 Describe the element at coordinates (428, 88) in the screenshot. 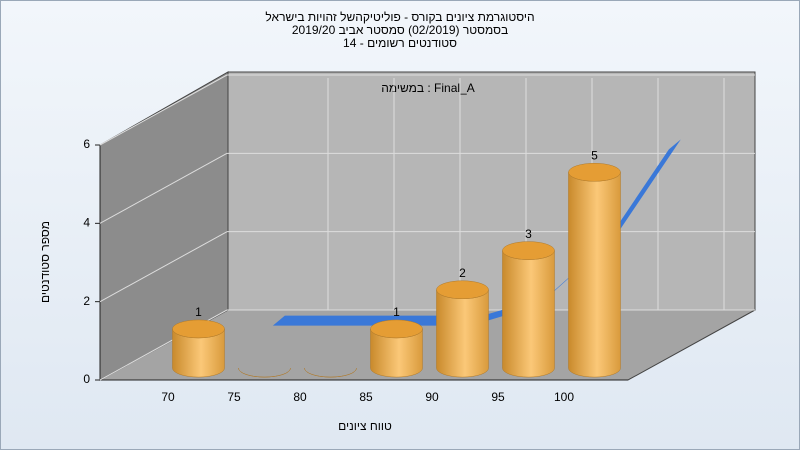

I see `subtitle: במשימה : Final_A` at that location.